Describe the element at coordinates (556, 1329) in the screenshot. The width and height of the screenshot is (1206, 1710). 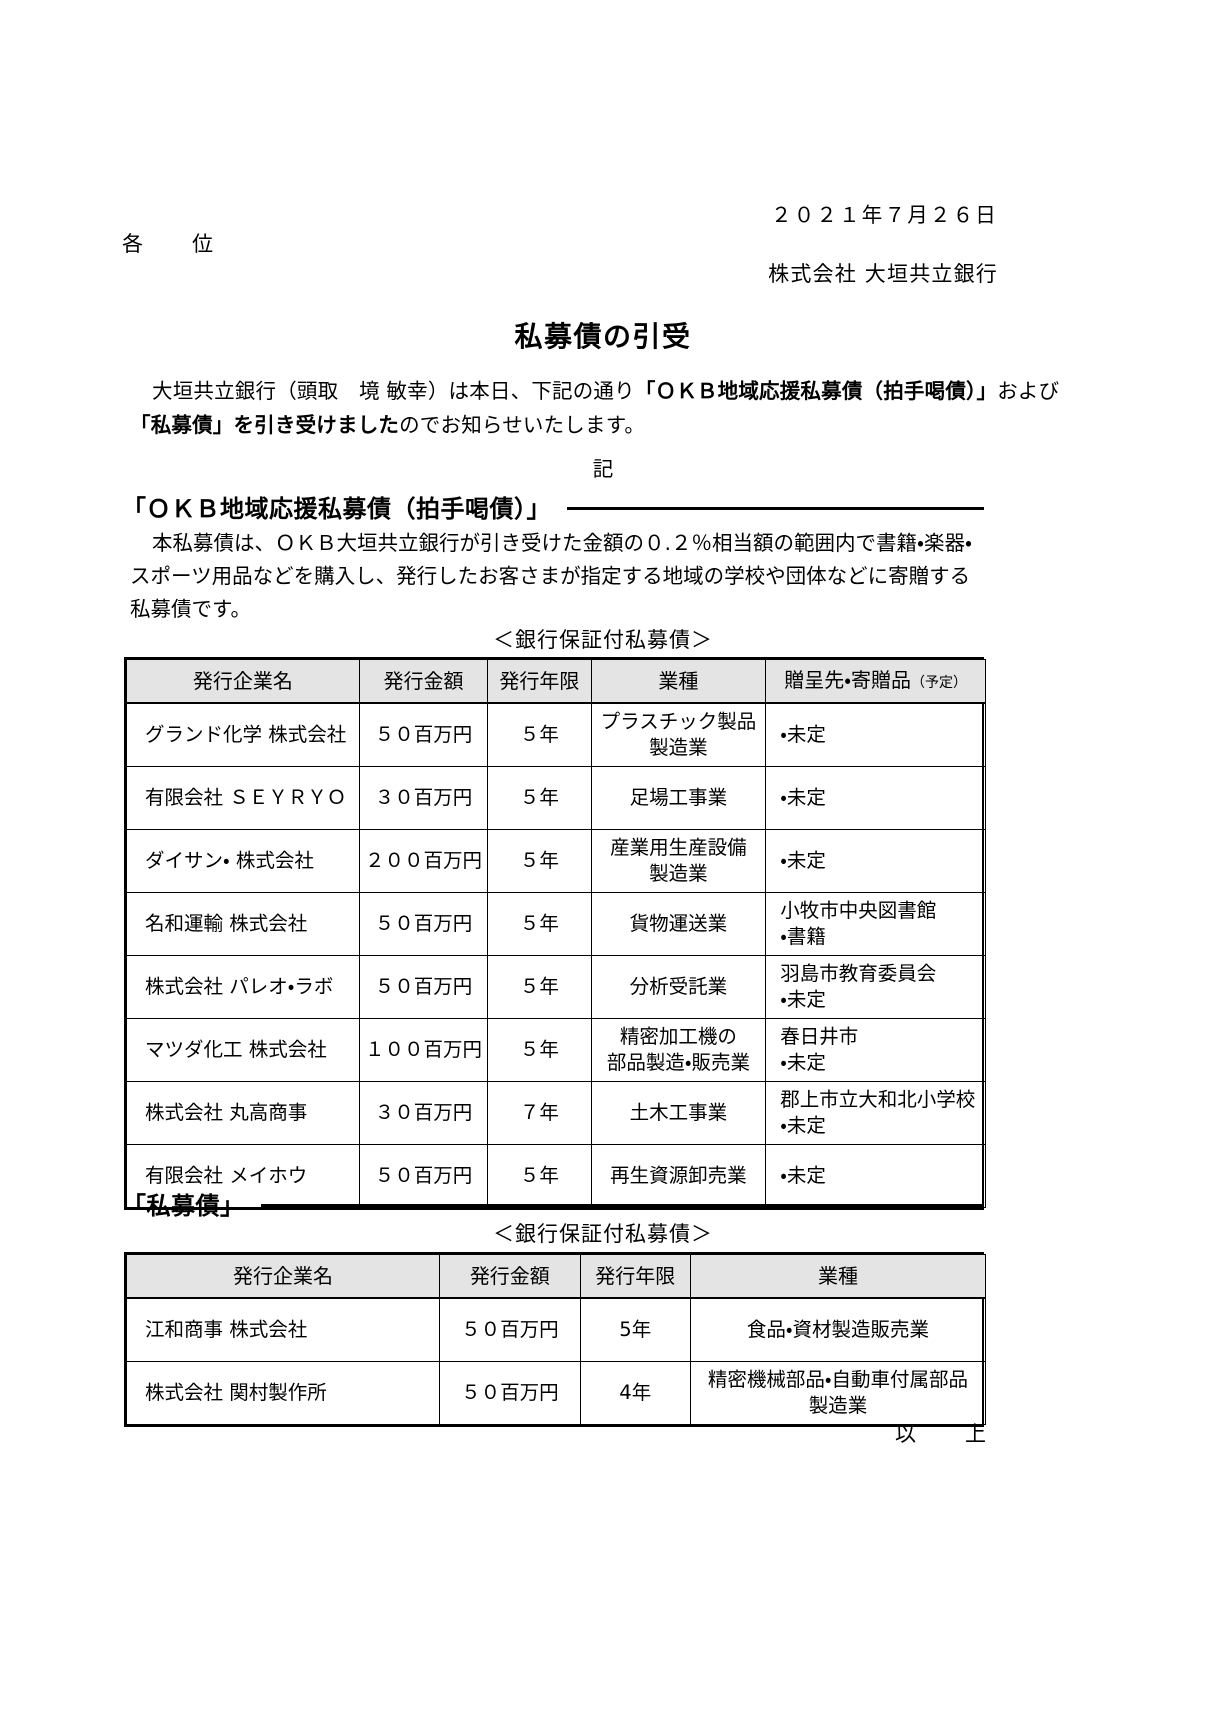
I see `table-row: 江和商事 株式会社 ５０百万円 5年 食品・資材製造販売業` at that location.